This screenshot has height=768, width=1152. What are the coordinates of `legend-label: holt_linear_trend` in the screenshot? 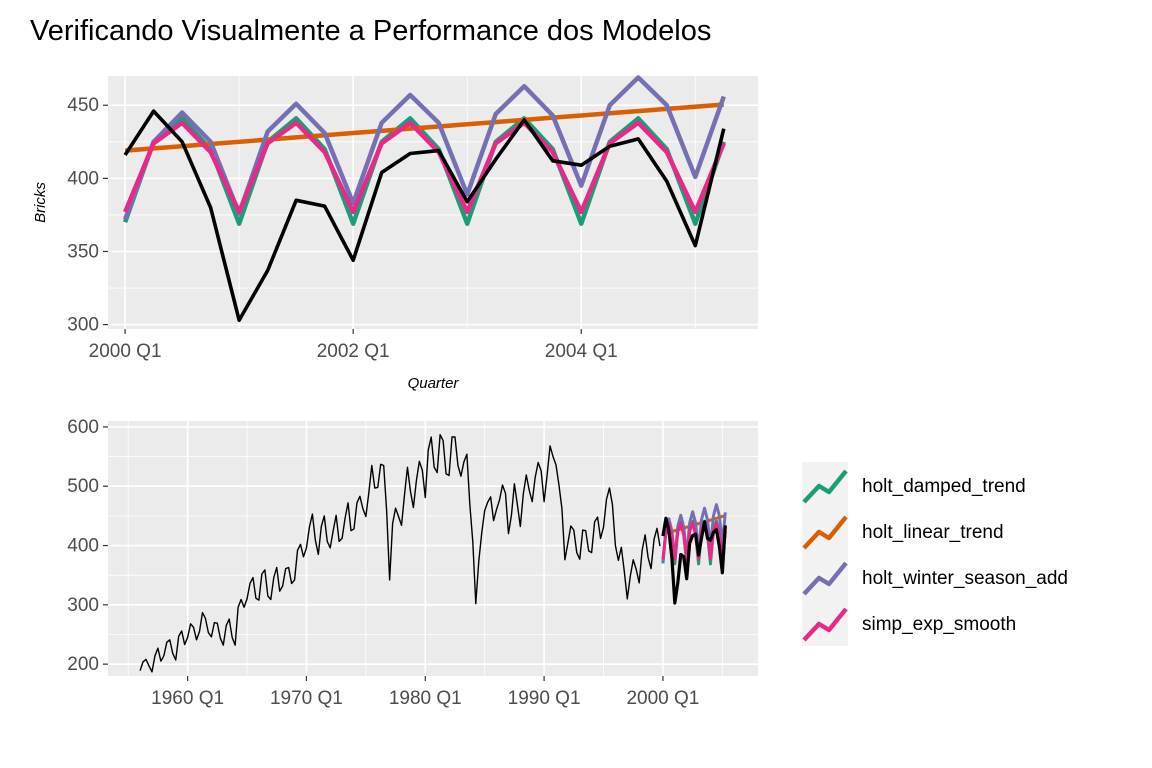 It's located at (933, 532).